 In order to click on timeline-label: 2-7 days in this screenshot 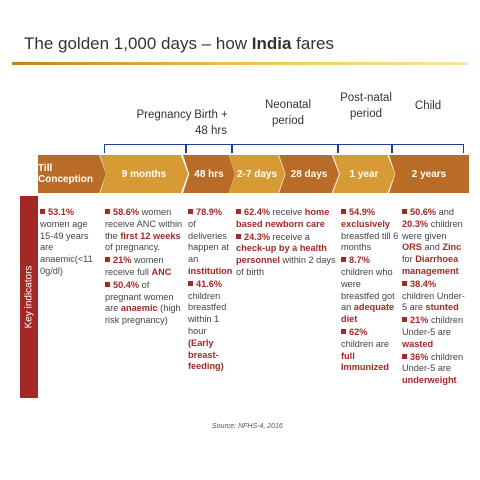, I will do `click(257, 174)`.